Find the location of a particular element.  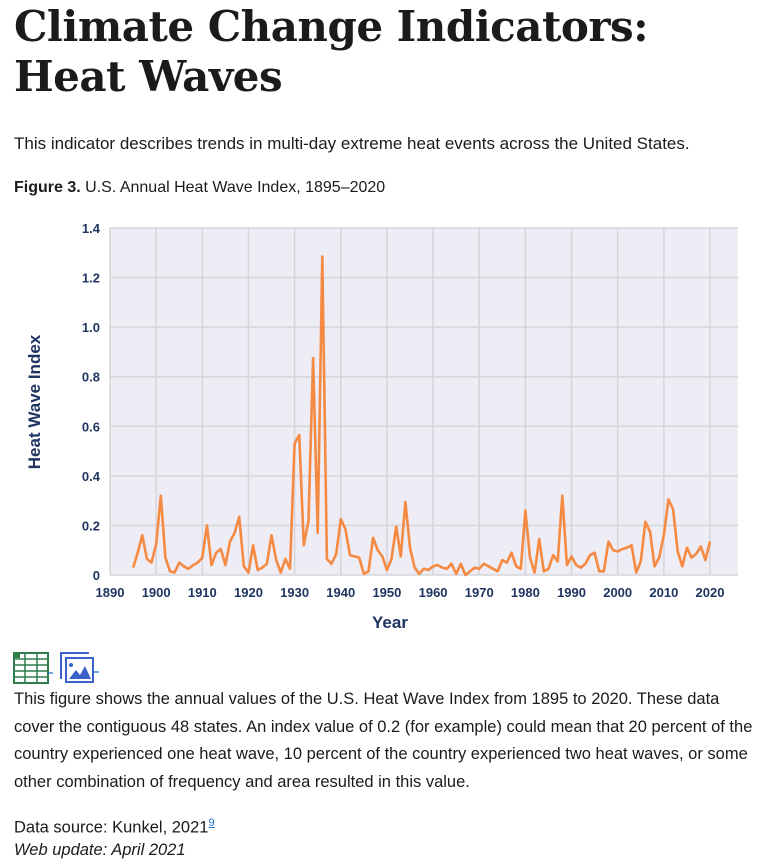

data-source-text: Data source: Kunkel, 2021 is located at coordinates (111, 827).